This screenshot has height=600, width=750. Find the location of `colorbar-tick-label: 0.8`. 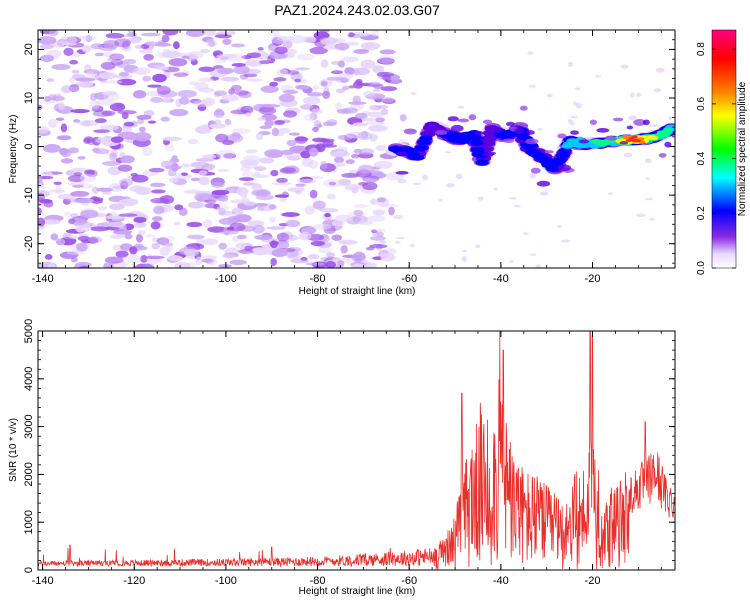

colorbar-tick-label: 0.8 is located at coordinates (701, 49).